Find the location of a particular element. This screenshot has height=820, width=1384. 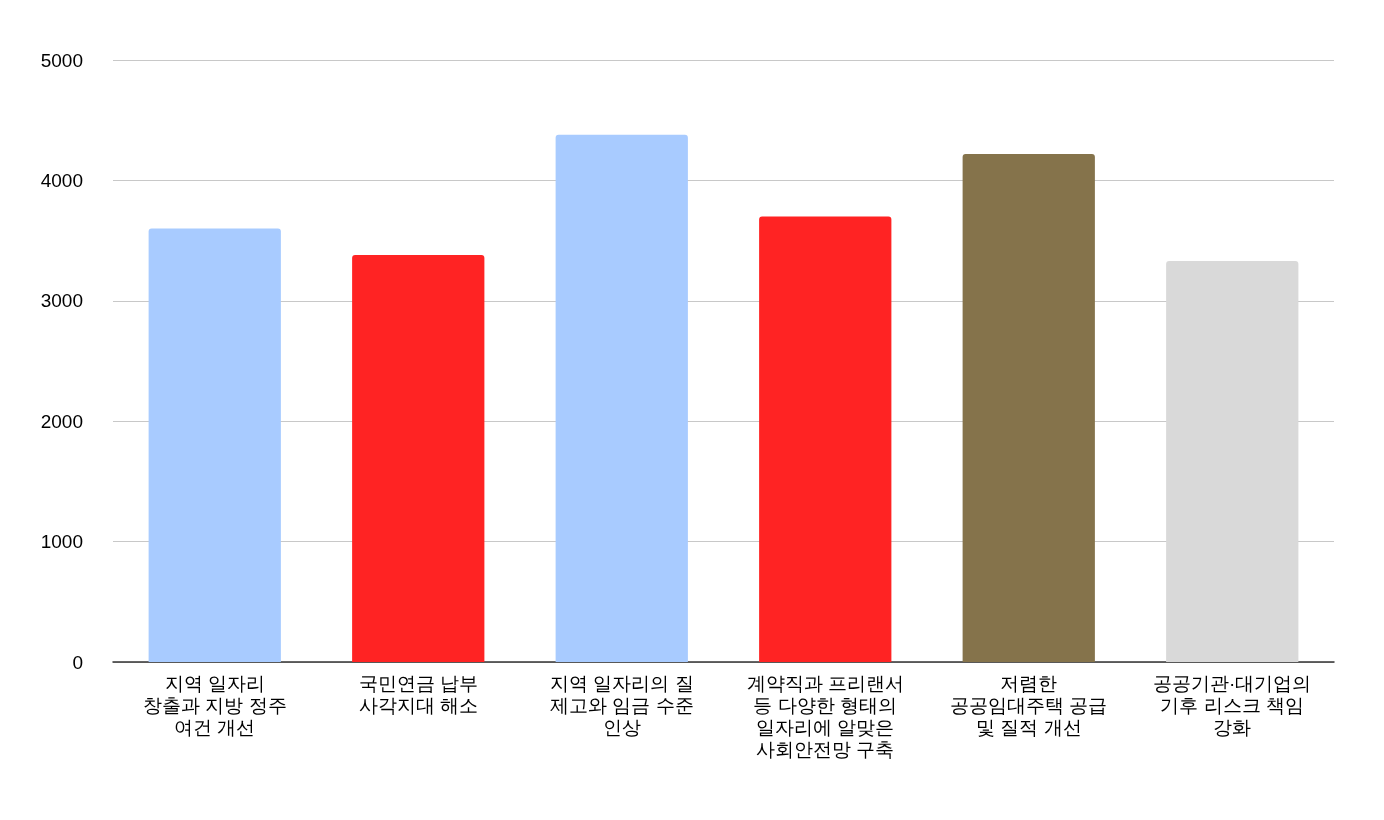

y-tick-label: 1000 is located at coordinates (61, 542).